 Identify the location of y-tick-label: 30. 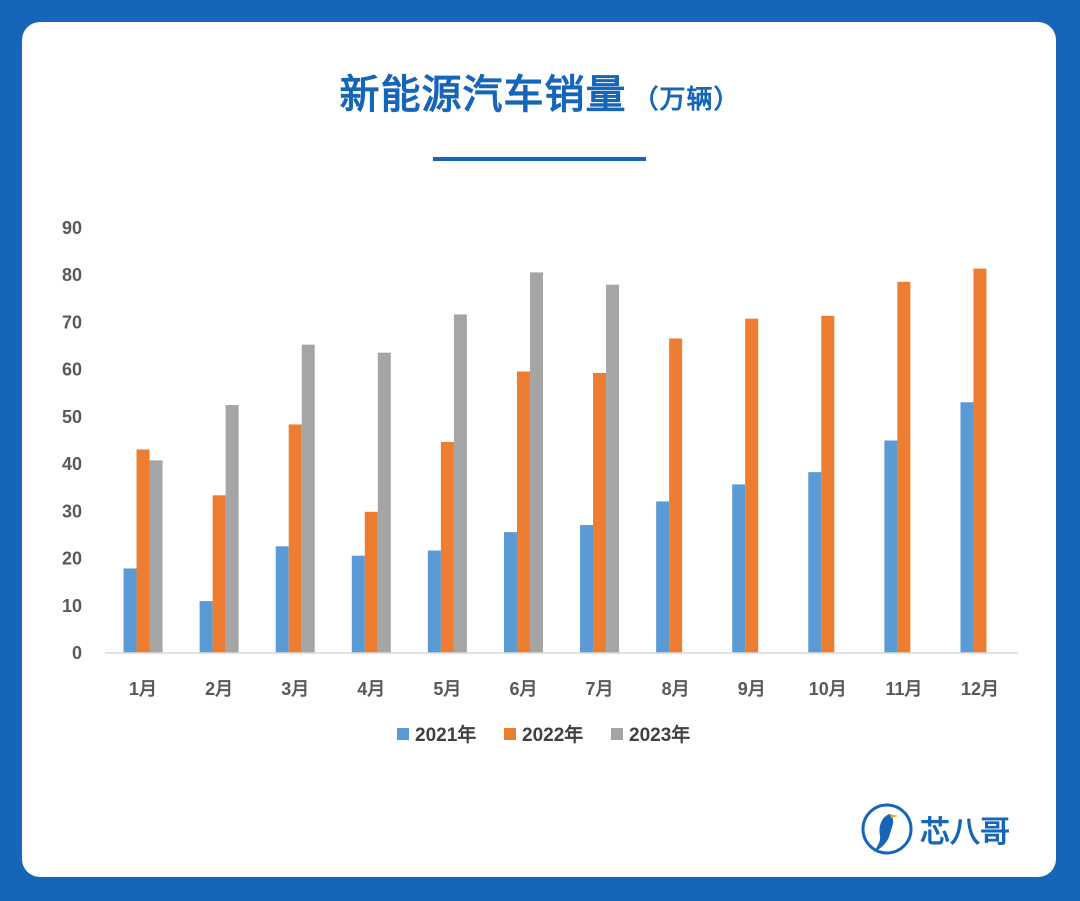
(72, 511).